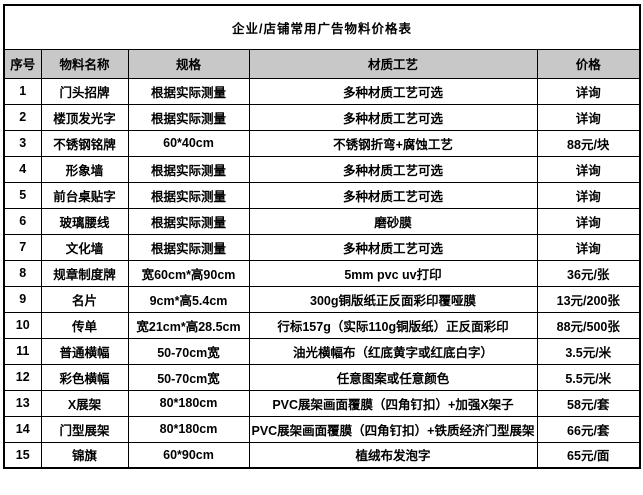  What do you see at coordinates (84, 351) in the screenshot?
I see `cell-name: 普通横幅` at bounding box center [84, 351].